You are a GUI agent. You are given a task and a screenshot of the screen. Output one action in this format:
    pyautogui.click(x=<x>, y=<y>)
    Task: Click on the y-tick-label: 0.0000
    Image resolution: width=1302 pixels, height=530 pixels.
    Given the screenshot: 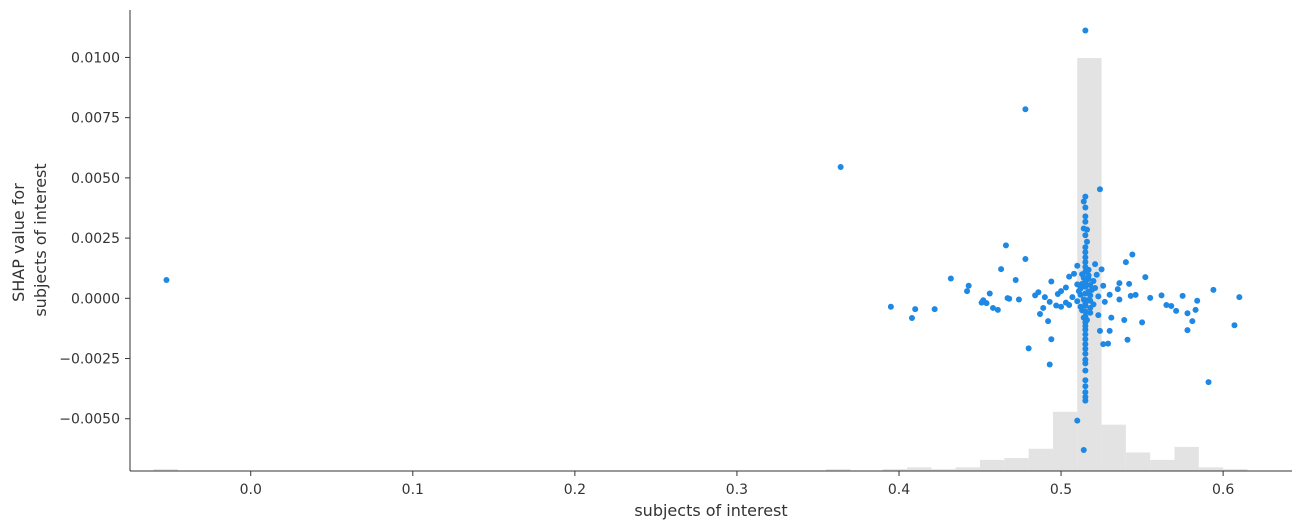 What is the action you would take?
    pyautogui.click(x=95, y=299)
    